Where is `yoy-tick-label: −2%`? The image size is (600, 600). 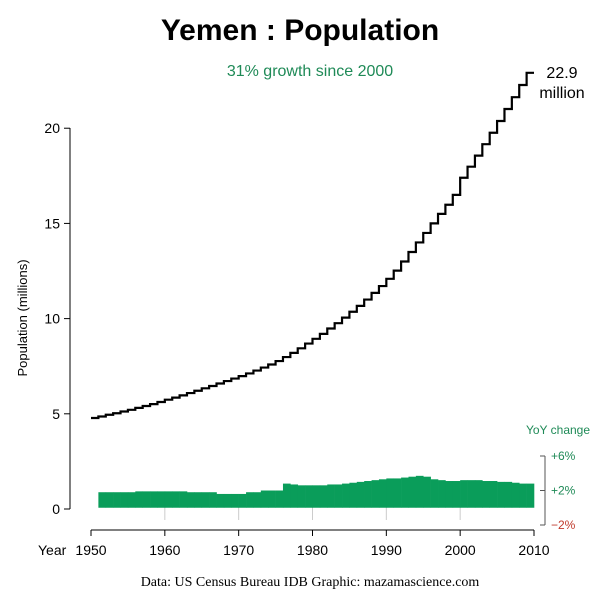 yoy-tick-label: −2% is located at coordinates (563, 525).